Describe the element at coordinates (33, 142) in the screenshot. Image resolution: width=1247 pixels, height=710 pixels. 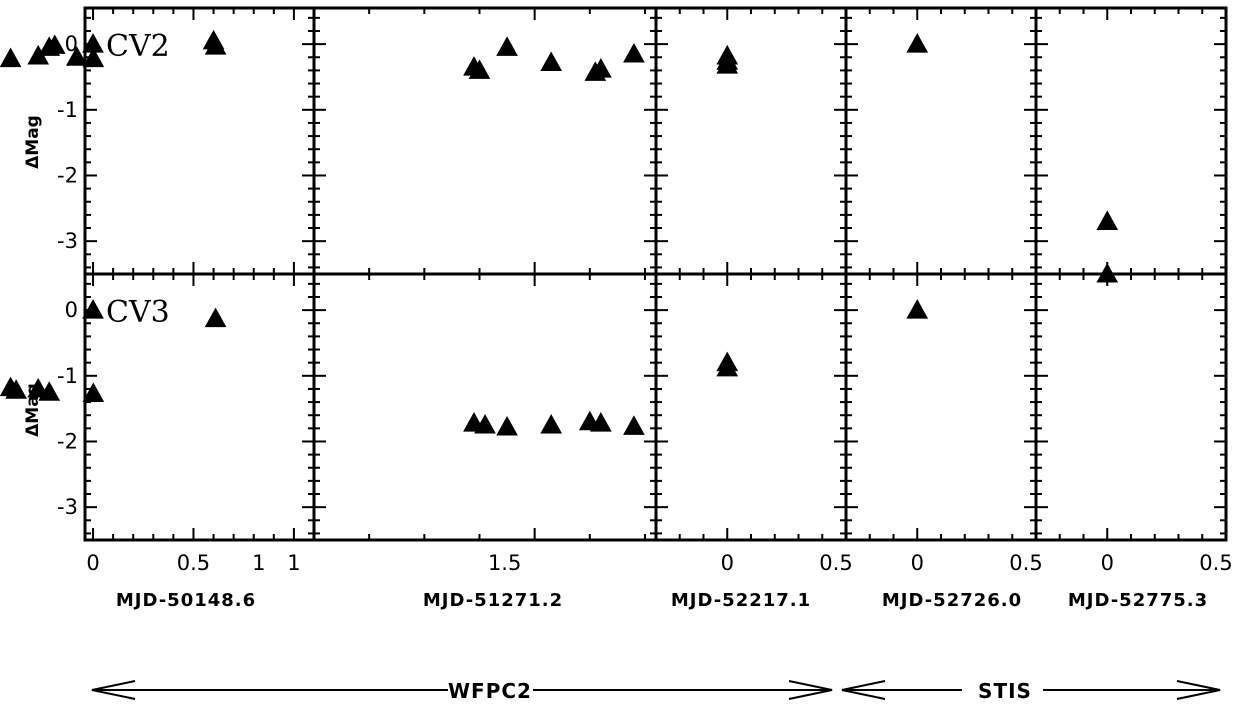
I see `y-axis-title-cv2: ΔMag` at that location.